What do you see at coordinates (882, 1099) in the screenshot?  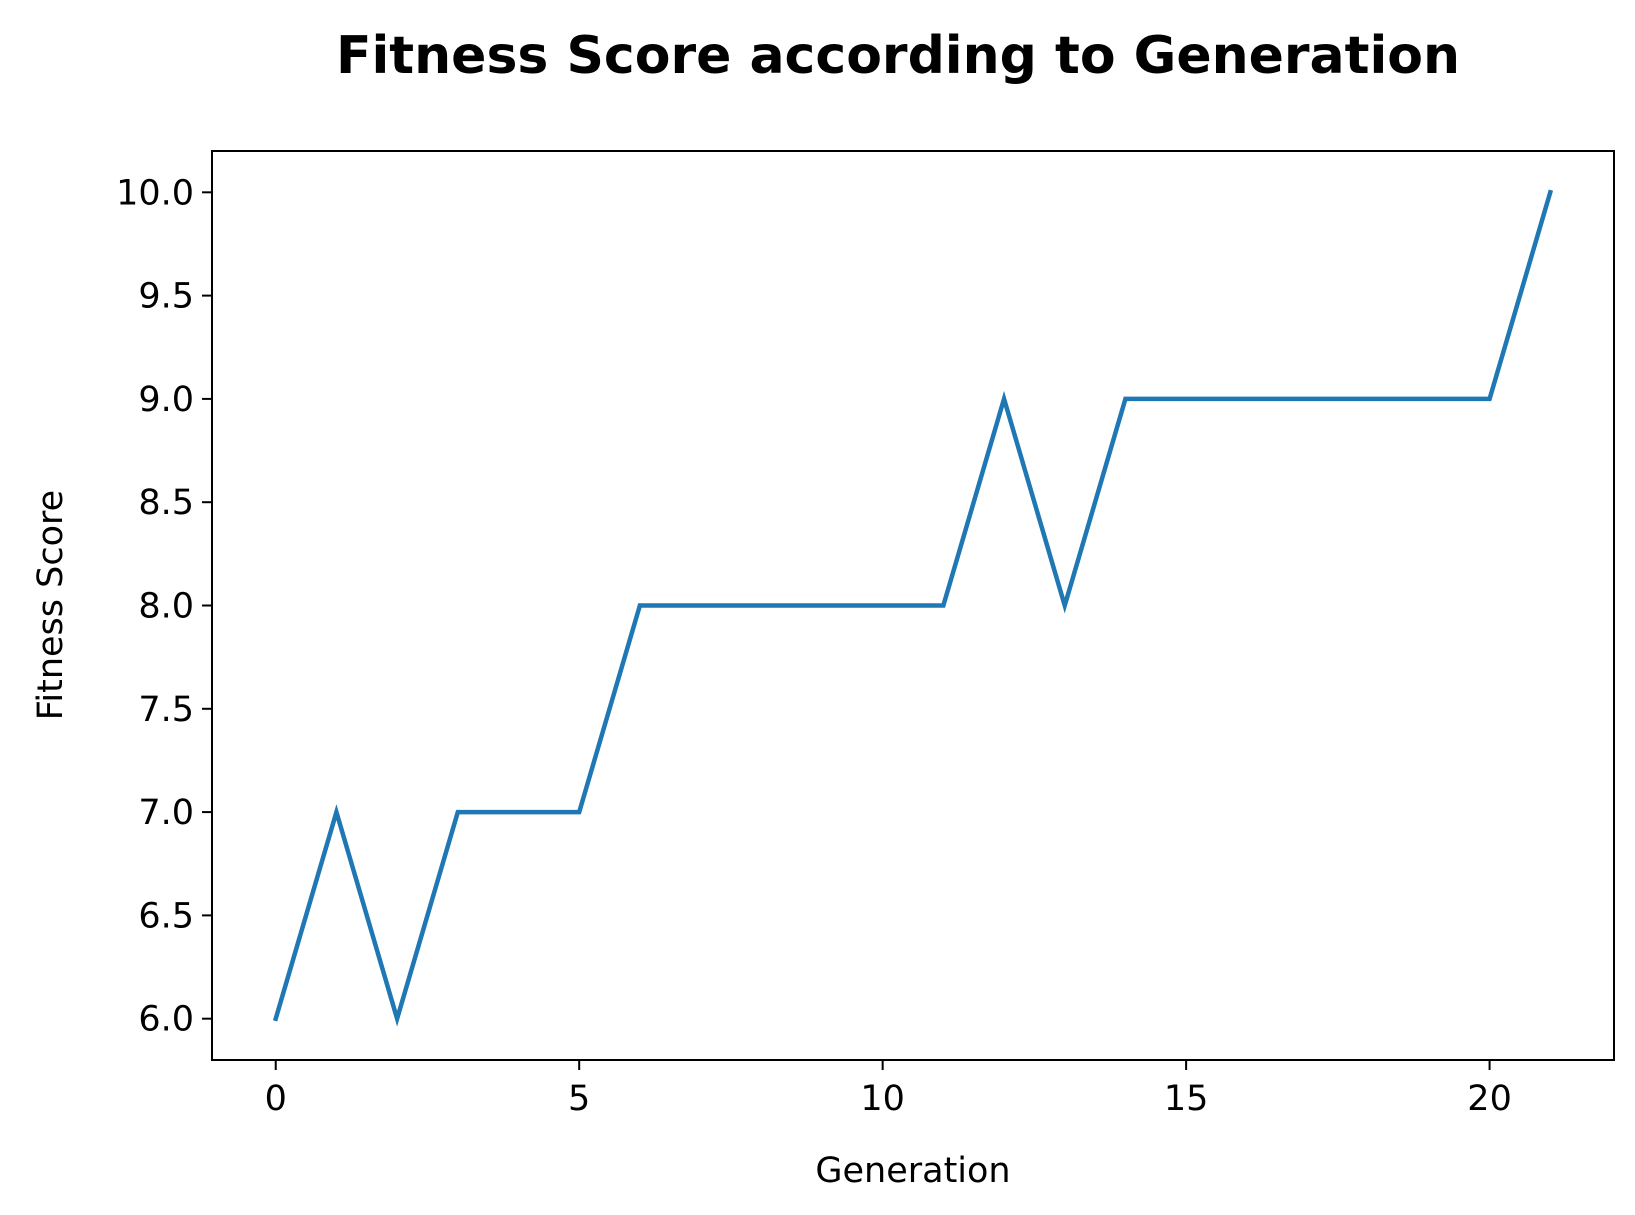 I see `x-tick-label: 10` at bounding box center [882, 1099].